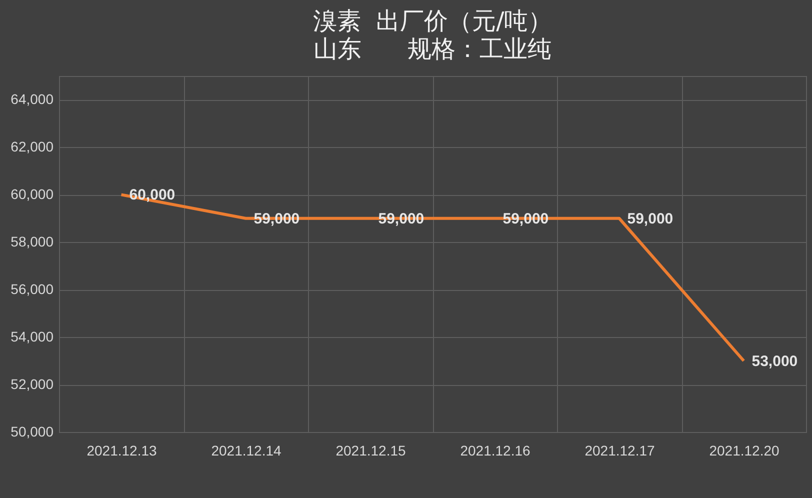  What do you see at coordinates (32, 432) in the screenshot?
I see `y-tick-label: 50,000` at bounding box center [32, 432].